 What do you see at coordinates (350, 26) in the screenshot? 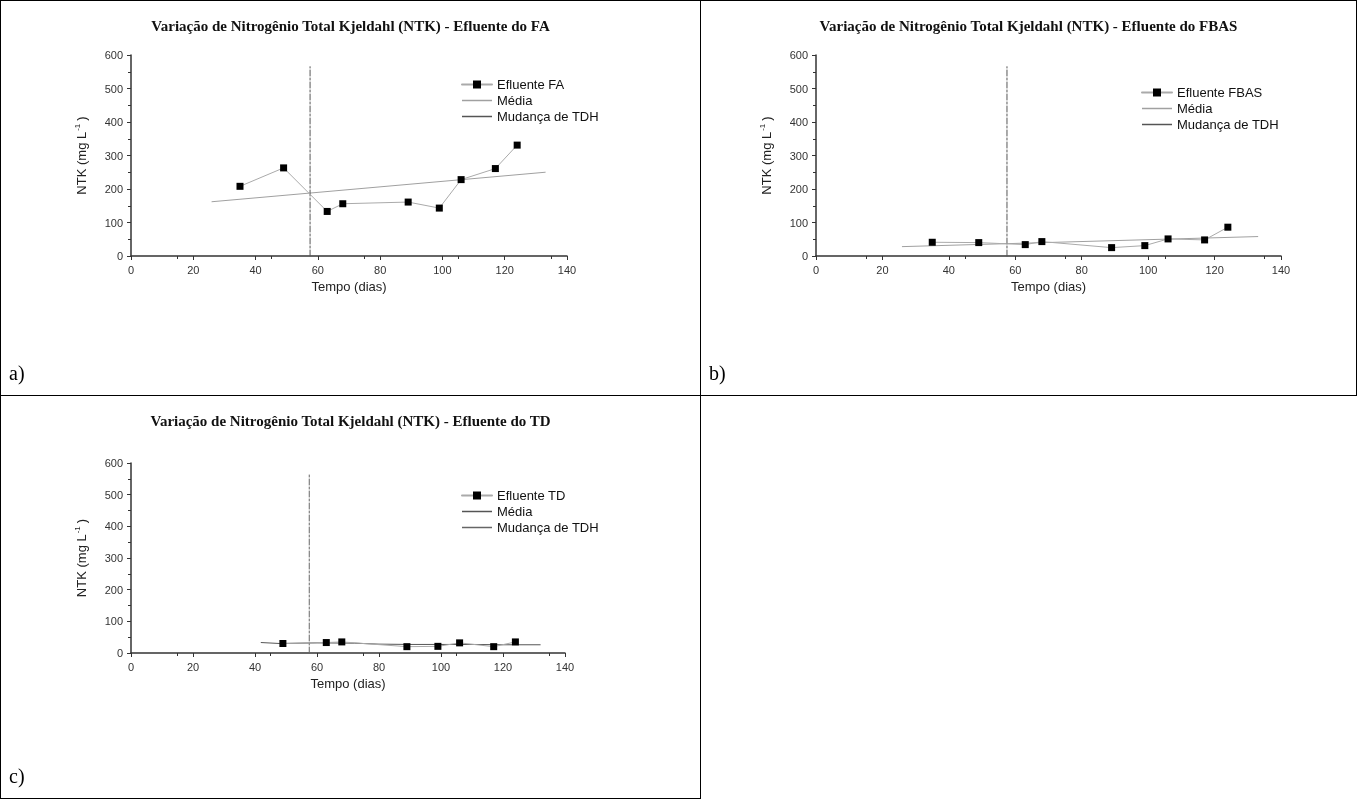
I see `chart-title: Variação de Nitrogênio Total Kjeldahl (NTK) - Efluente do FA` at bounding box center [350, 26].